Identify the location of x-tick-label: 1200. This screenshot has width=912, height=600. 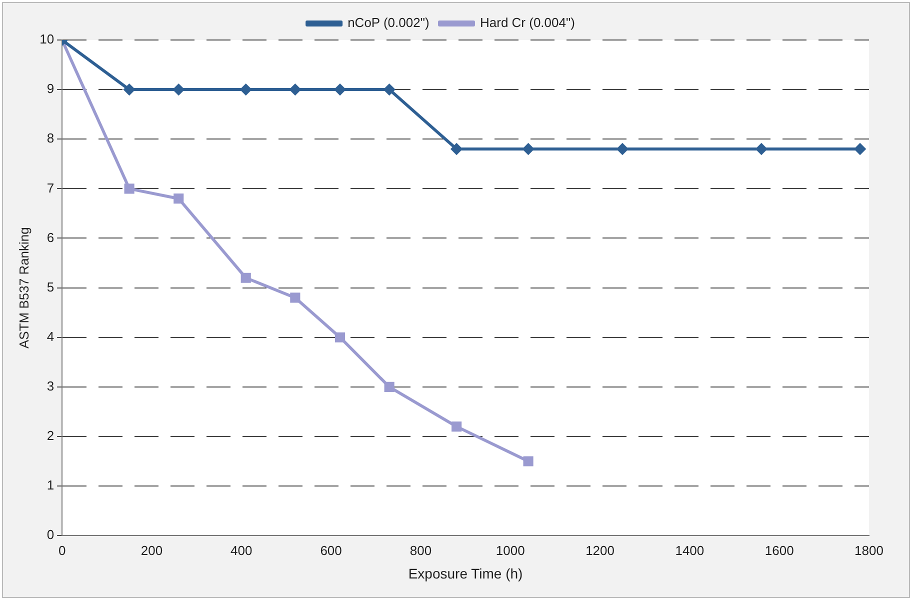
(600, 550).